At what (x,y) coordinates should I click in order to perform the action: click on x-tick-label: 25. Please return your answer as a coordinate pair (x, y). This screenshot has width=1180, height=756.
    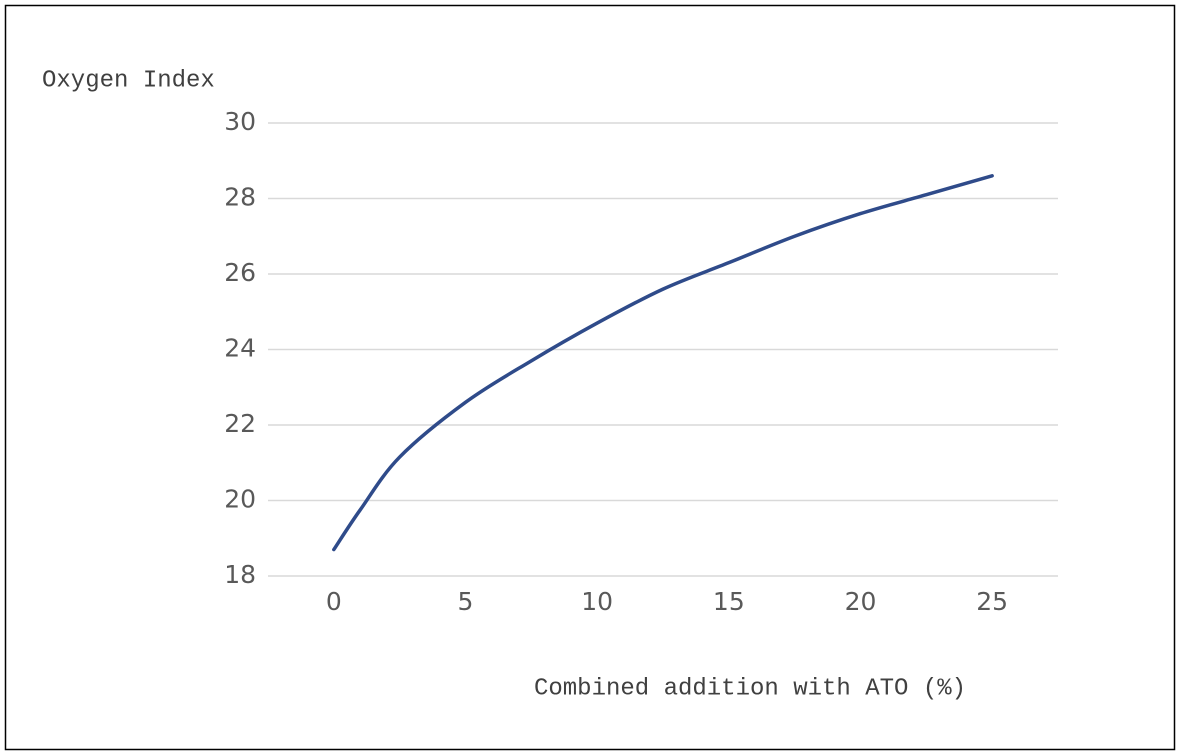
    Looking at the image, I should click on (992, 601).